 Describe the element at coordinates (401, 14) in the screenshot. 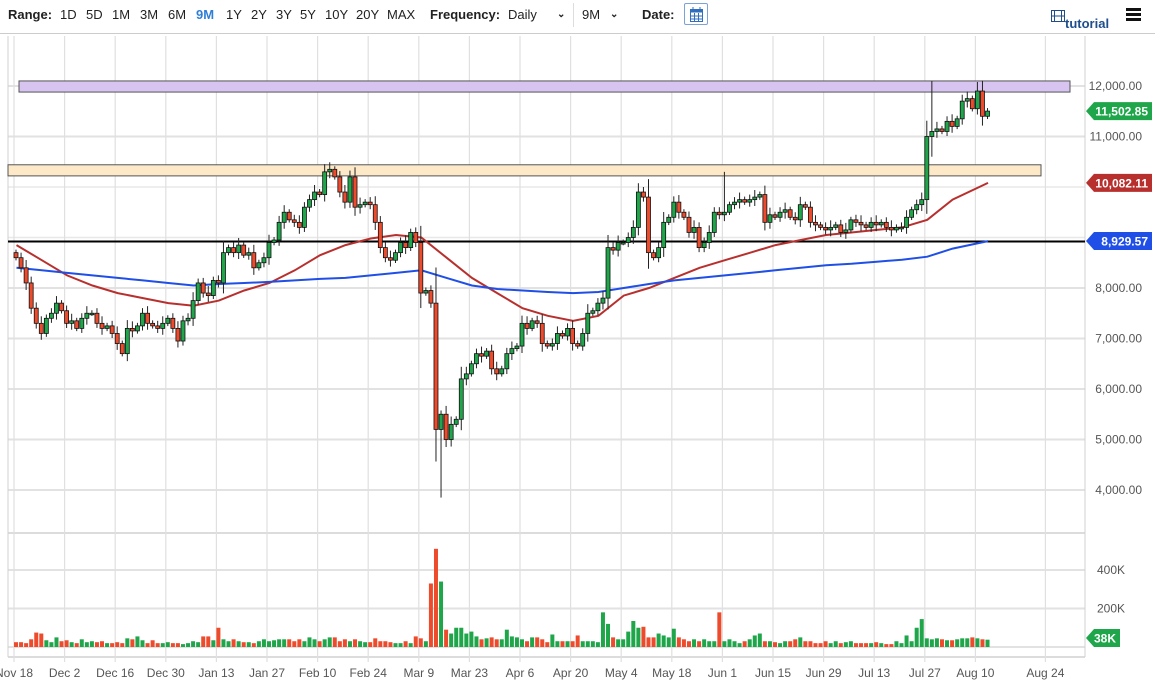

I see `range-max: MAX` at that location.